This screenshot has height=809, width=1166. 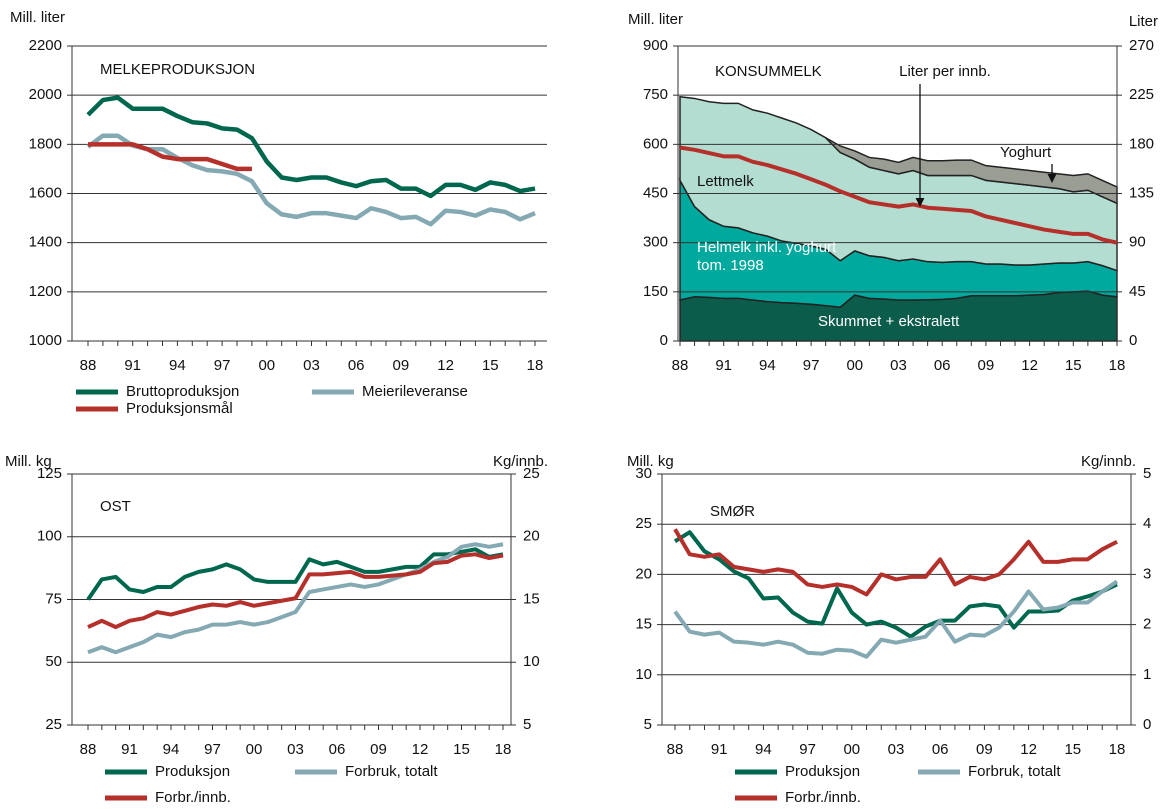 What do you see at coordinates (1137, 291) in the screenshot?
I see `y2-tick-label: 45` at bounding box center [1137, 291].